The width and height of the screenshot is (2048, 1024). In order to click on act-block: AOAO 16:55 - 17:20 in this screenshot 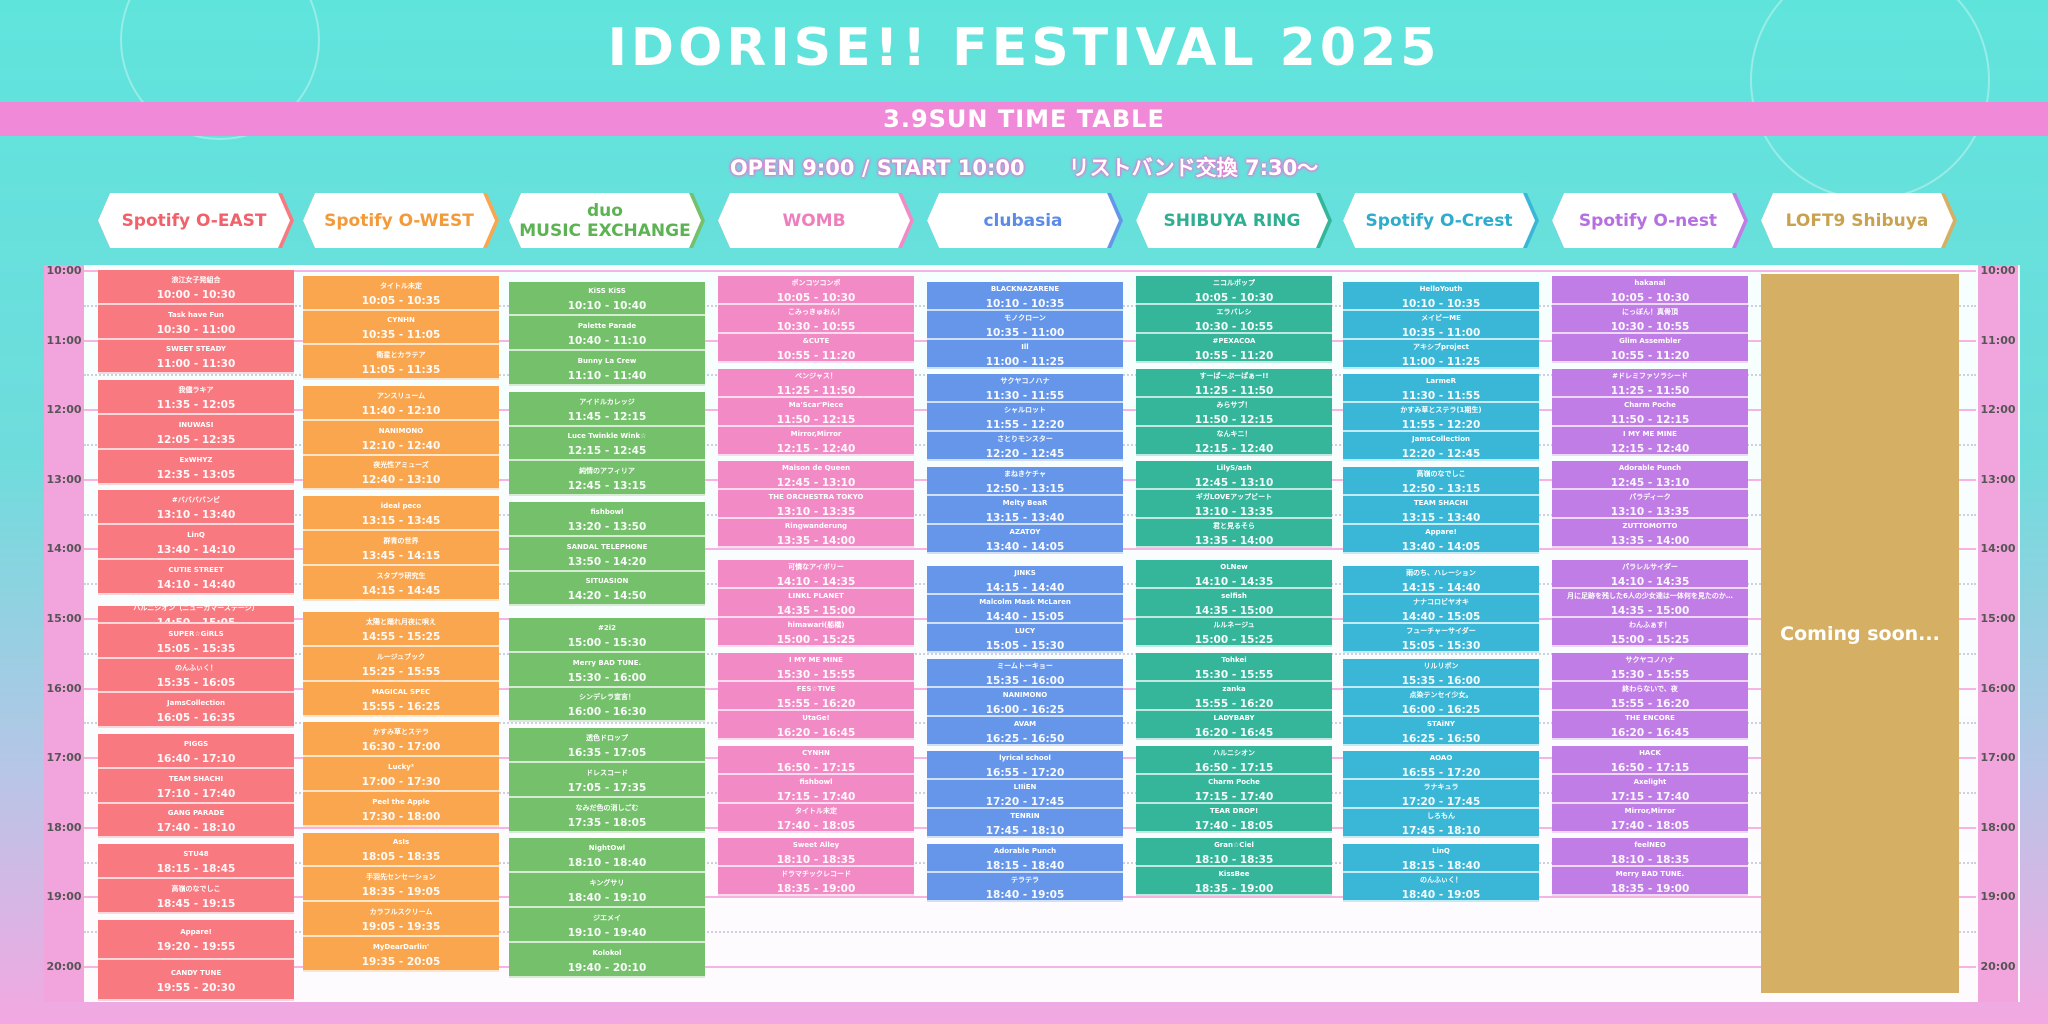, I will do `click(1441, 766)`.